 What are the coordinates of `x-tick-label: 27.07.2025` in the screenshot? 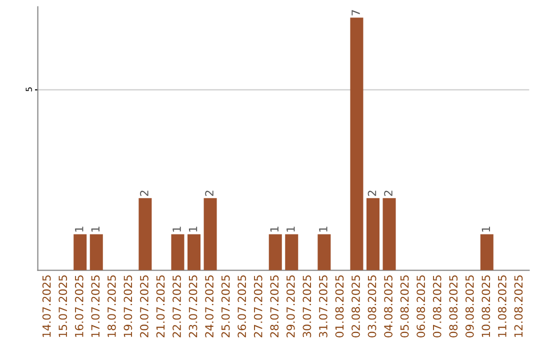 It's located at (258, 306).